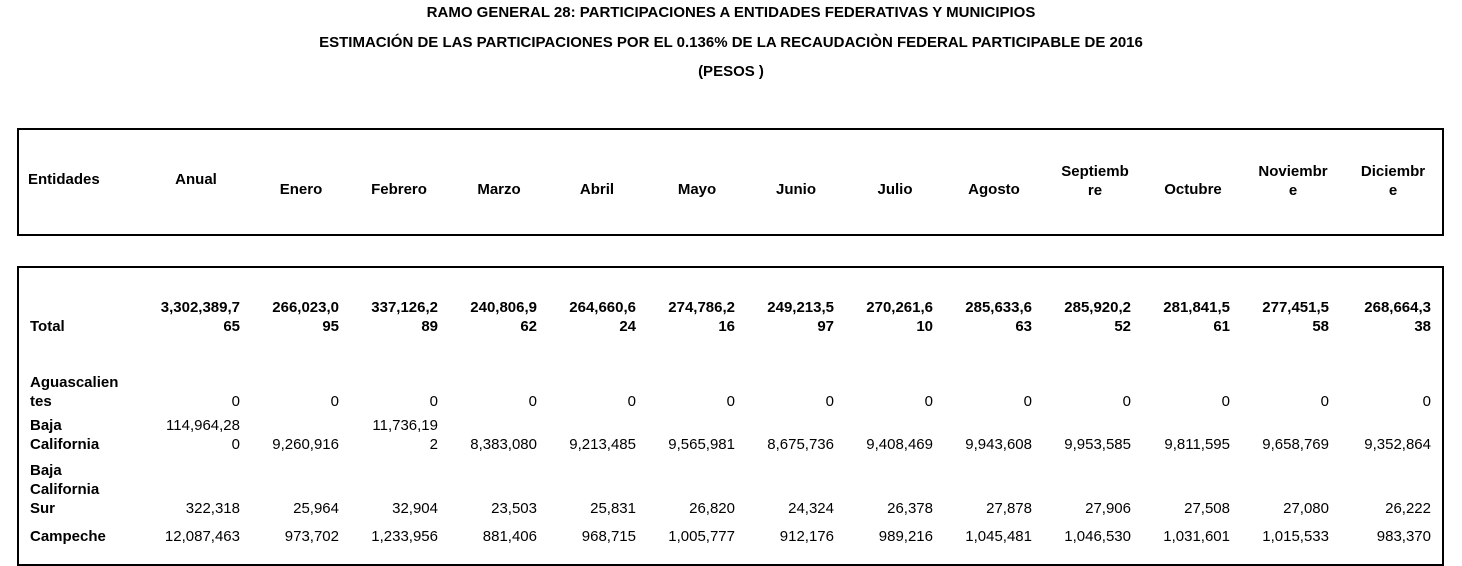  What do you see at coordinates (899, 444) in the screenshot?
I see `bc-julio: 9,408,469` at bounding box center [899, 444].